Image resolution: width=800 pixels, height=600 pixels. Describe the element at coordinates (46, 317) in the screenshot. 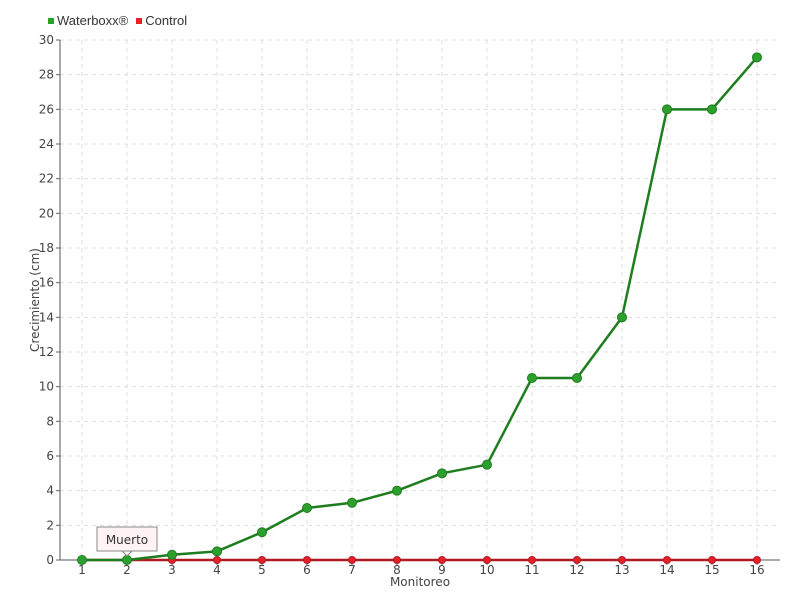

I see `y-tick-label: 14` at that location.